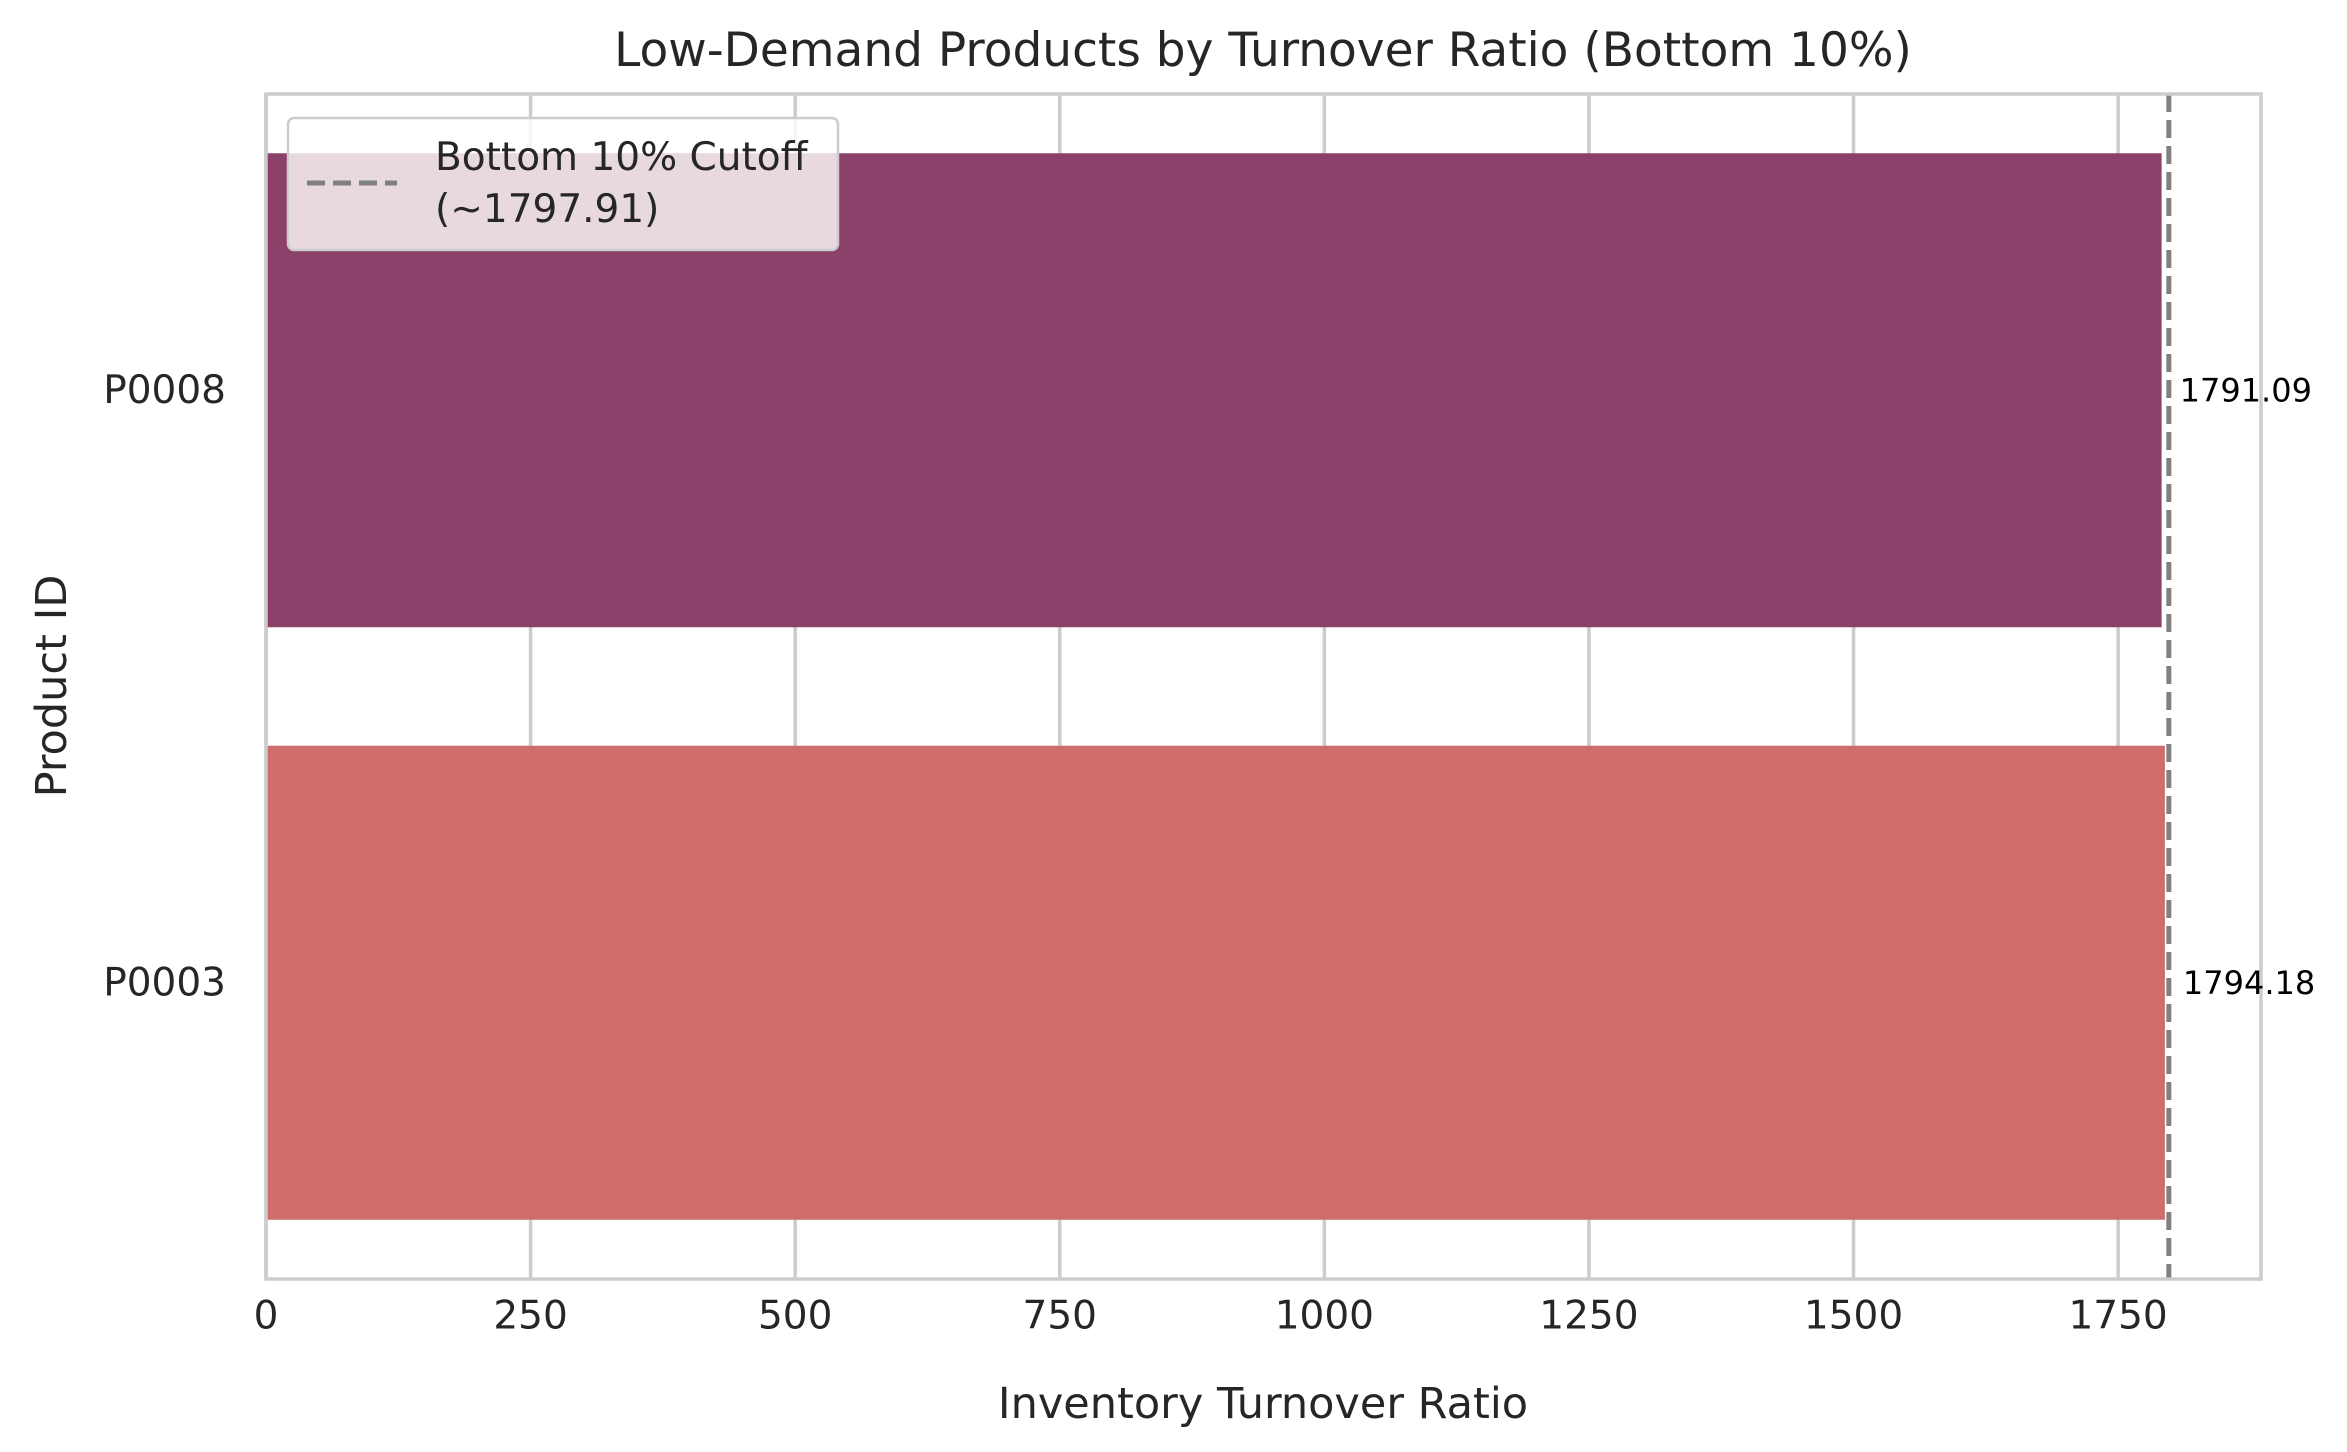  What do you see at coordinates (1211, 1316) in the screenshot?
I see `x-tick-labels: 0 250 500 750 1000 1250 1500 1750` at bounding box center [1211, 1316].